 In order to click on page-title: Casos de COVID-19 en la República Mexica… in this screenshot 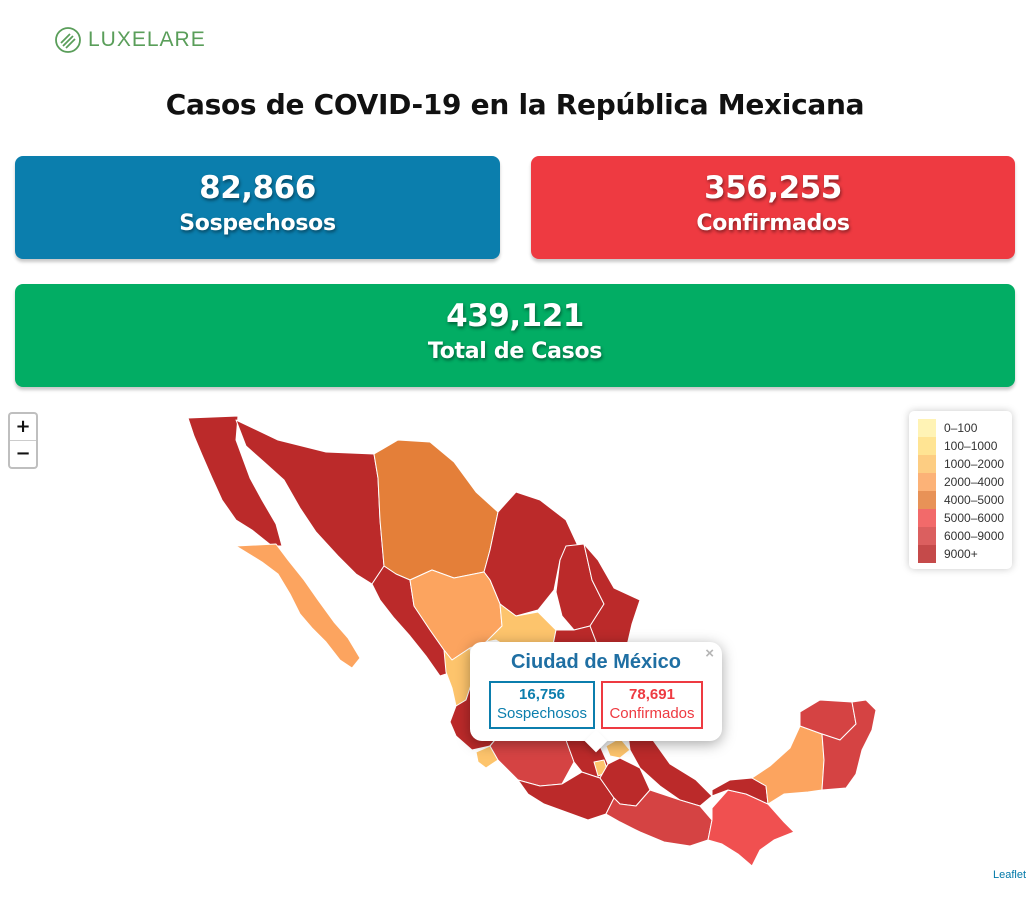, I will do `click(515, 104)`.